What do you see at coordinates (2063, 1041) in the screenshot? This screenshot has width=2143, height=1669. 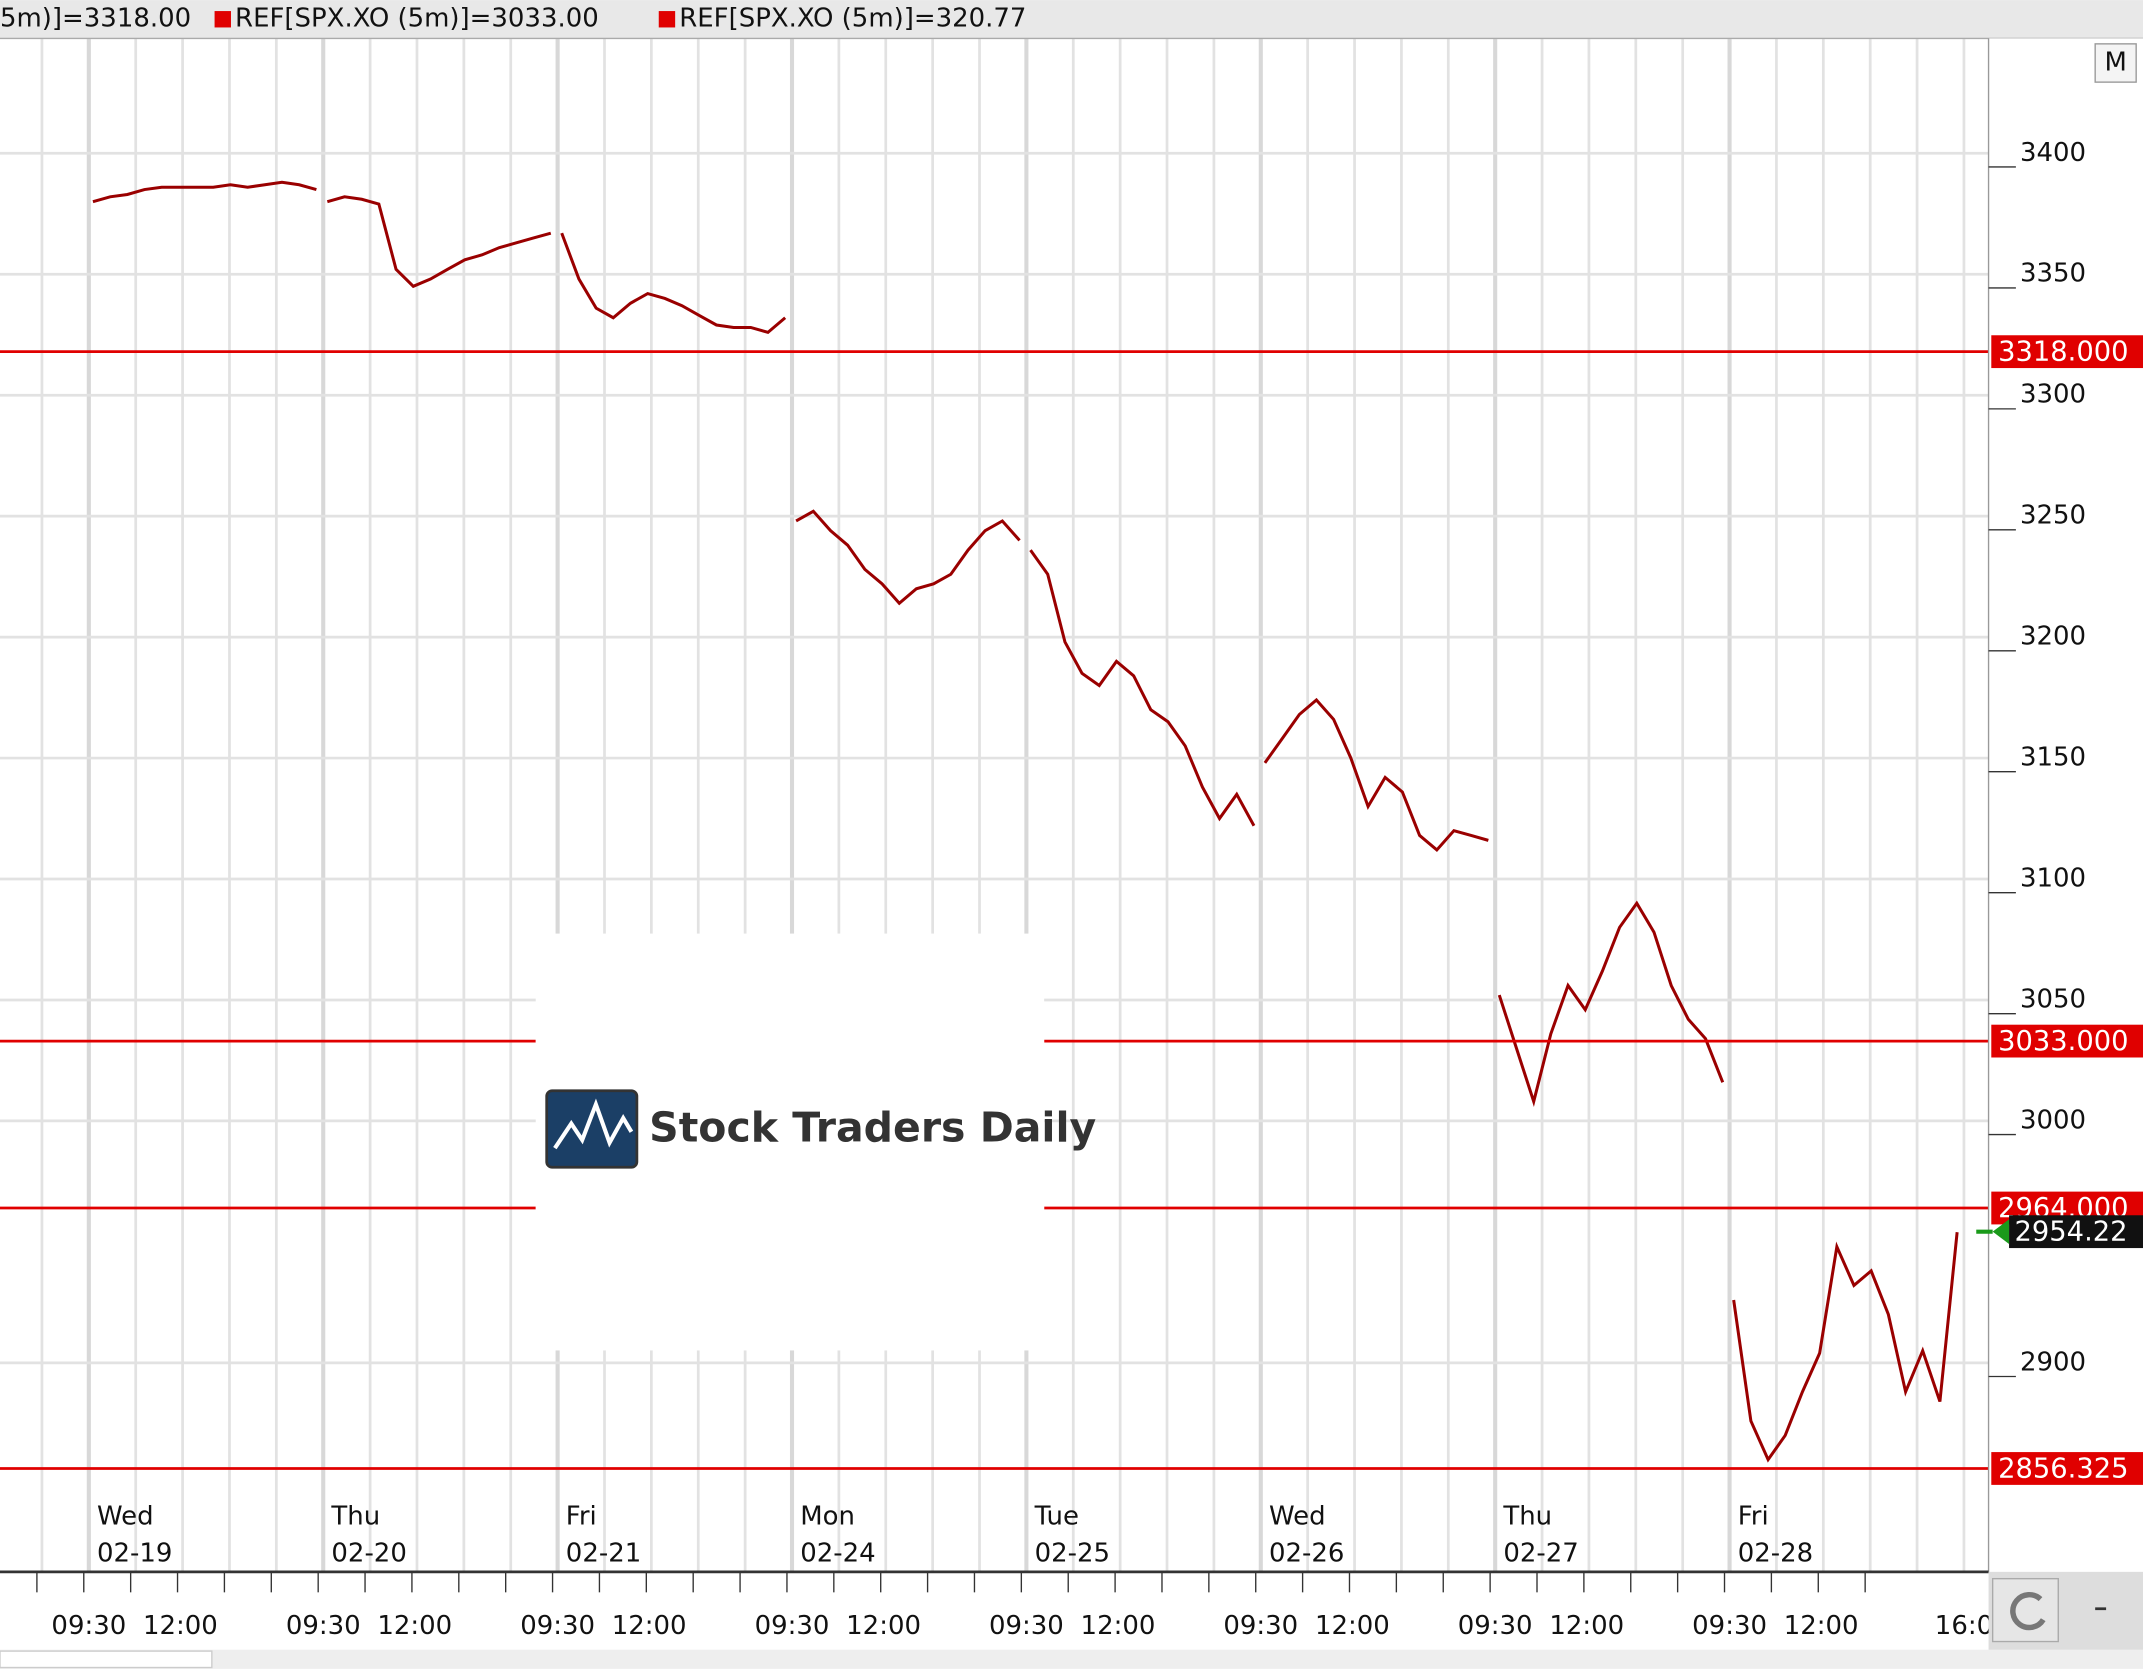 I see `ref-label: 3033.000` at bounding box center [2063, 1041].